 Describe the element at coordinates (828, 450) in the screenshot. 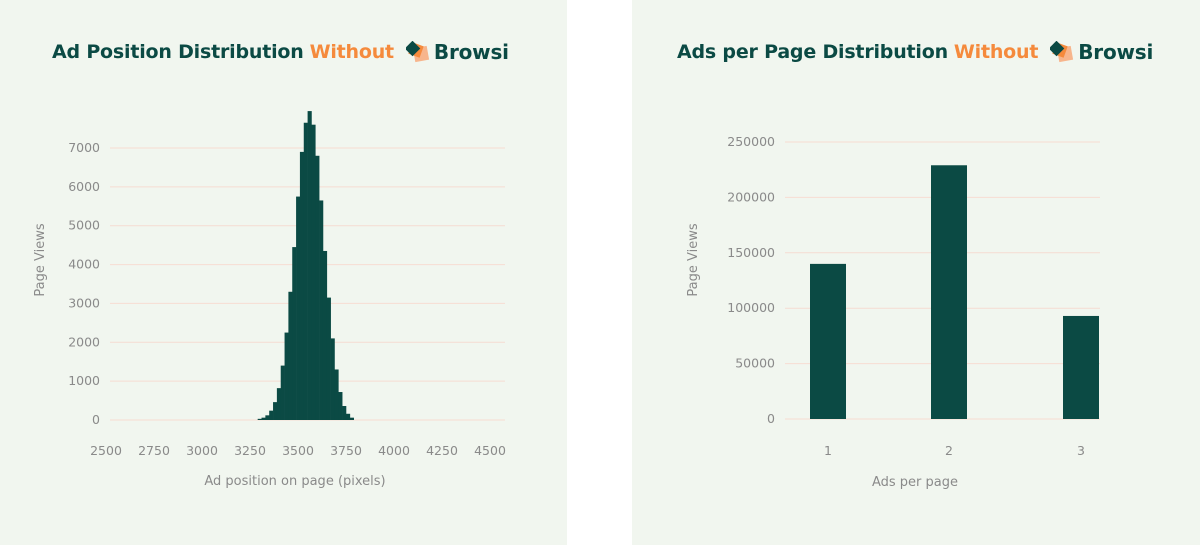

I see `x-tick-label: 1` at that location.